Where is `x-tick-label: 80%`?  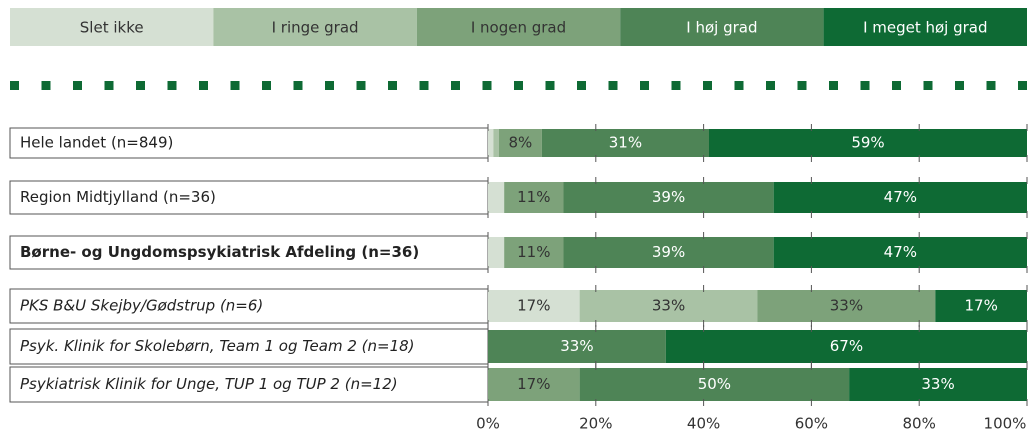 x-tick-label: 80% is located at coordinates (919, 424).